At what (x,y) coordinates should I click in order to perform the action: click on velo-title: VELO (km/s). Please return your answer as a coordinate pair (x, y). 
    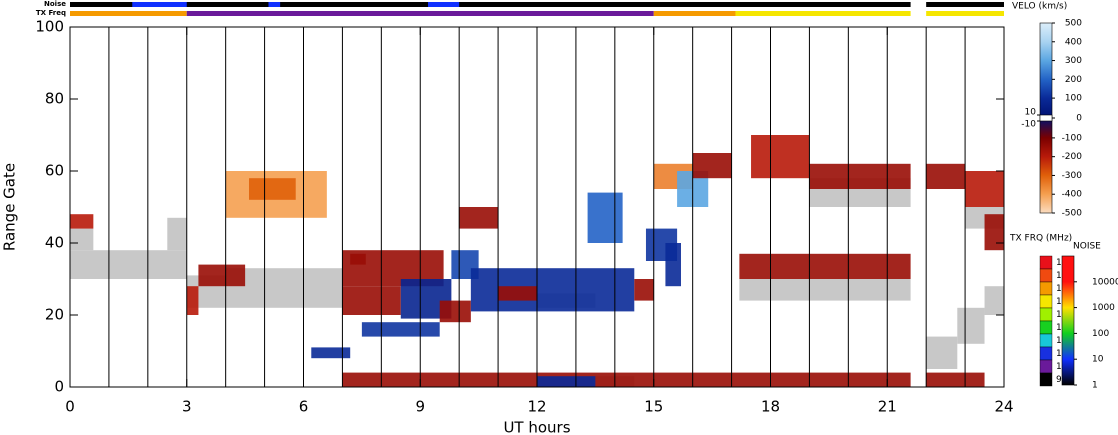
    Looking at the image, I should click on (1039, 7).